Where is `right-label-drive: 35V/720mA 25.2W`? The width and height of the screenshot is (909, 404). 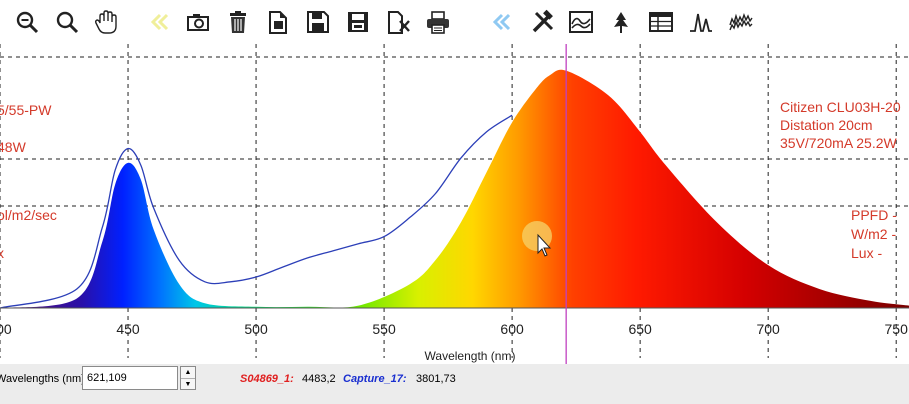 right-label-drive: 35V/720mA 25.2W is located at coordinates (839, 143).